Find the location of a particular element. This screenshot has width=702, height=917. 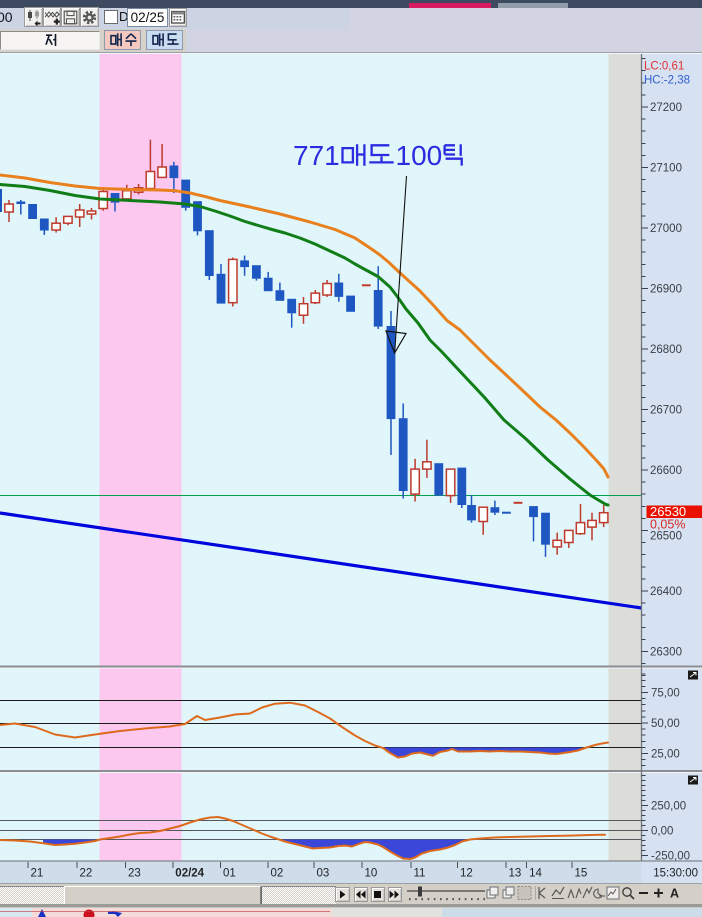

svg-text: 27000 is located at coordinates (666, 229).